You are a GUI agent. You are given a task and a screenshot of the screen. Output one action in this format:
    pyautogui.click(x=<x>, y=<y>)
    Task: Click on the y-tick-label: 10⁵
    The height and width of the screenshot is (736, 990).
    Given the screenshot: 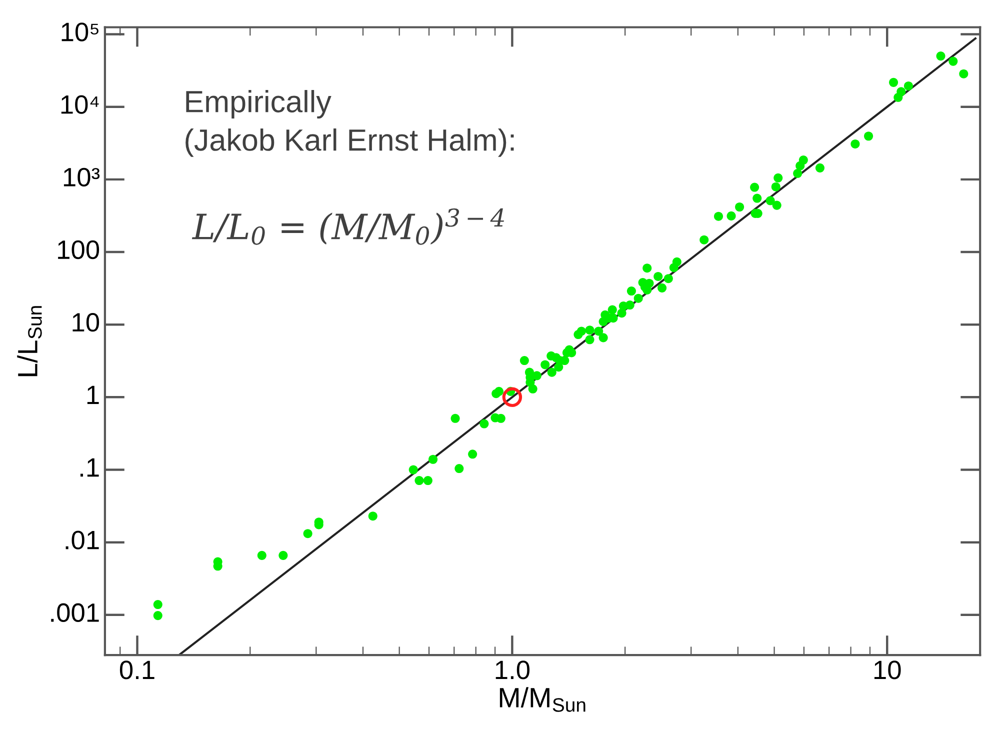 What is the action you would take?
    pyautogui.click(x=80, y=32)
    